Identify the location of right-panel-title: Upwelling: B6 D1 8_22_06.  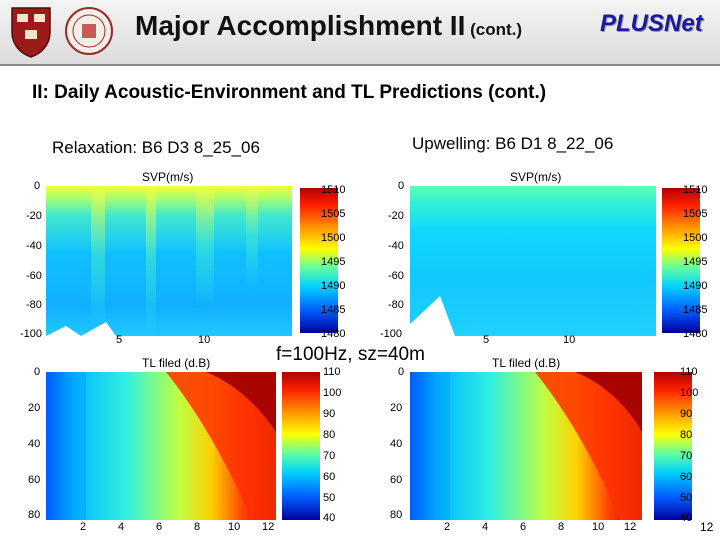
(513, 143).